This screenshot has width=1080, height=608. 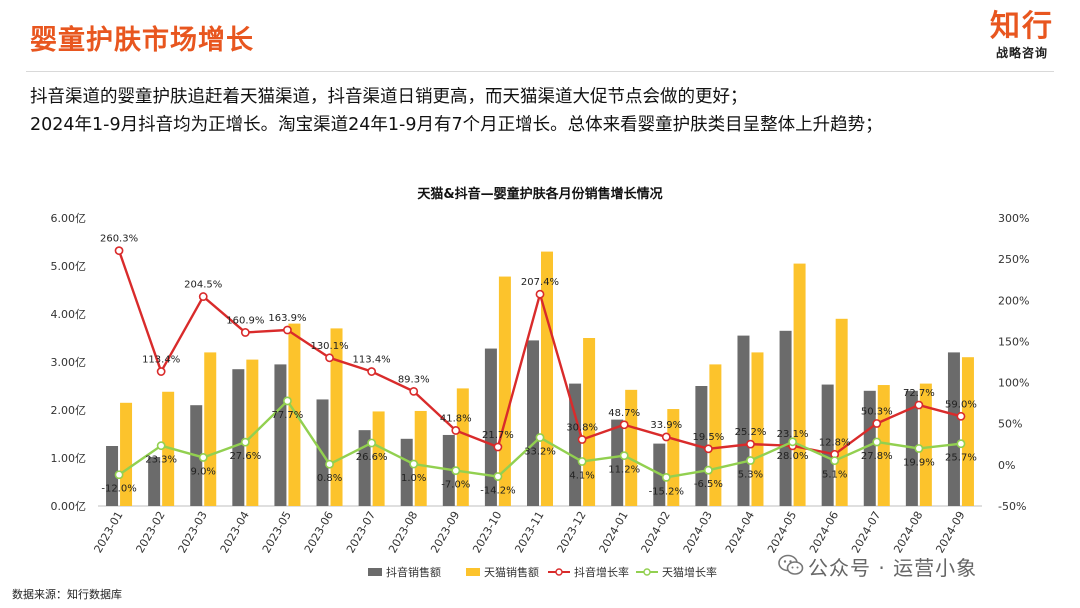 I want to click on douyin-growth-label: 160.9%, so click(x=245, y=320).